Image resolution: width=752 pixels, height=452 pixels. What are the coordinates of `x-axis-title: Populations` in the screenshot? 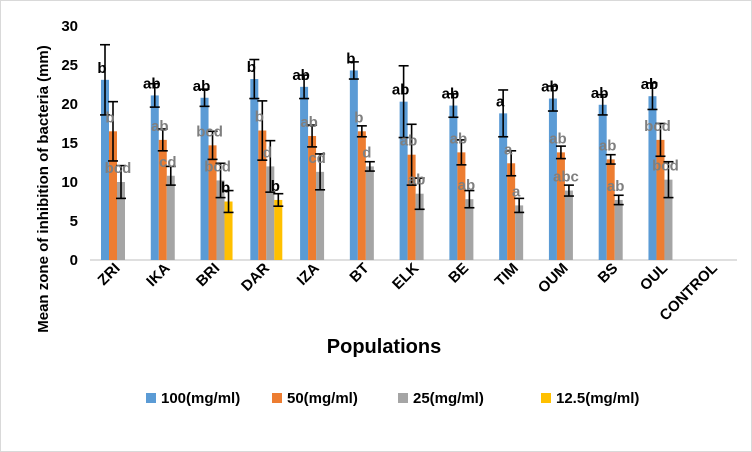 It's located at (384, 347).